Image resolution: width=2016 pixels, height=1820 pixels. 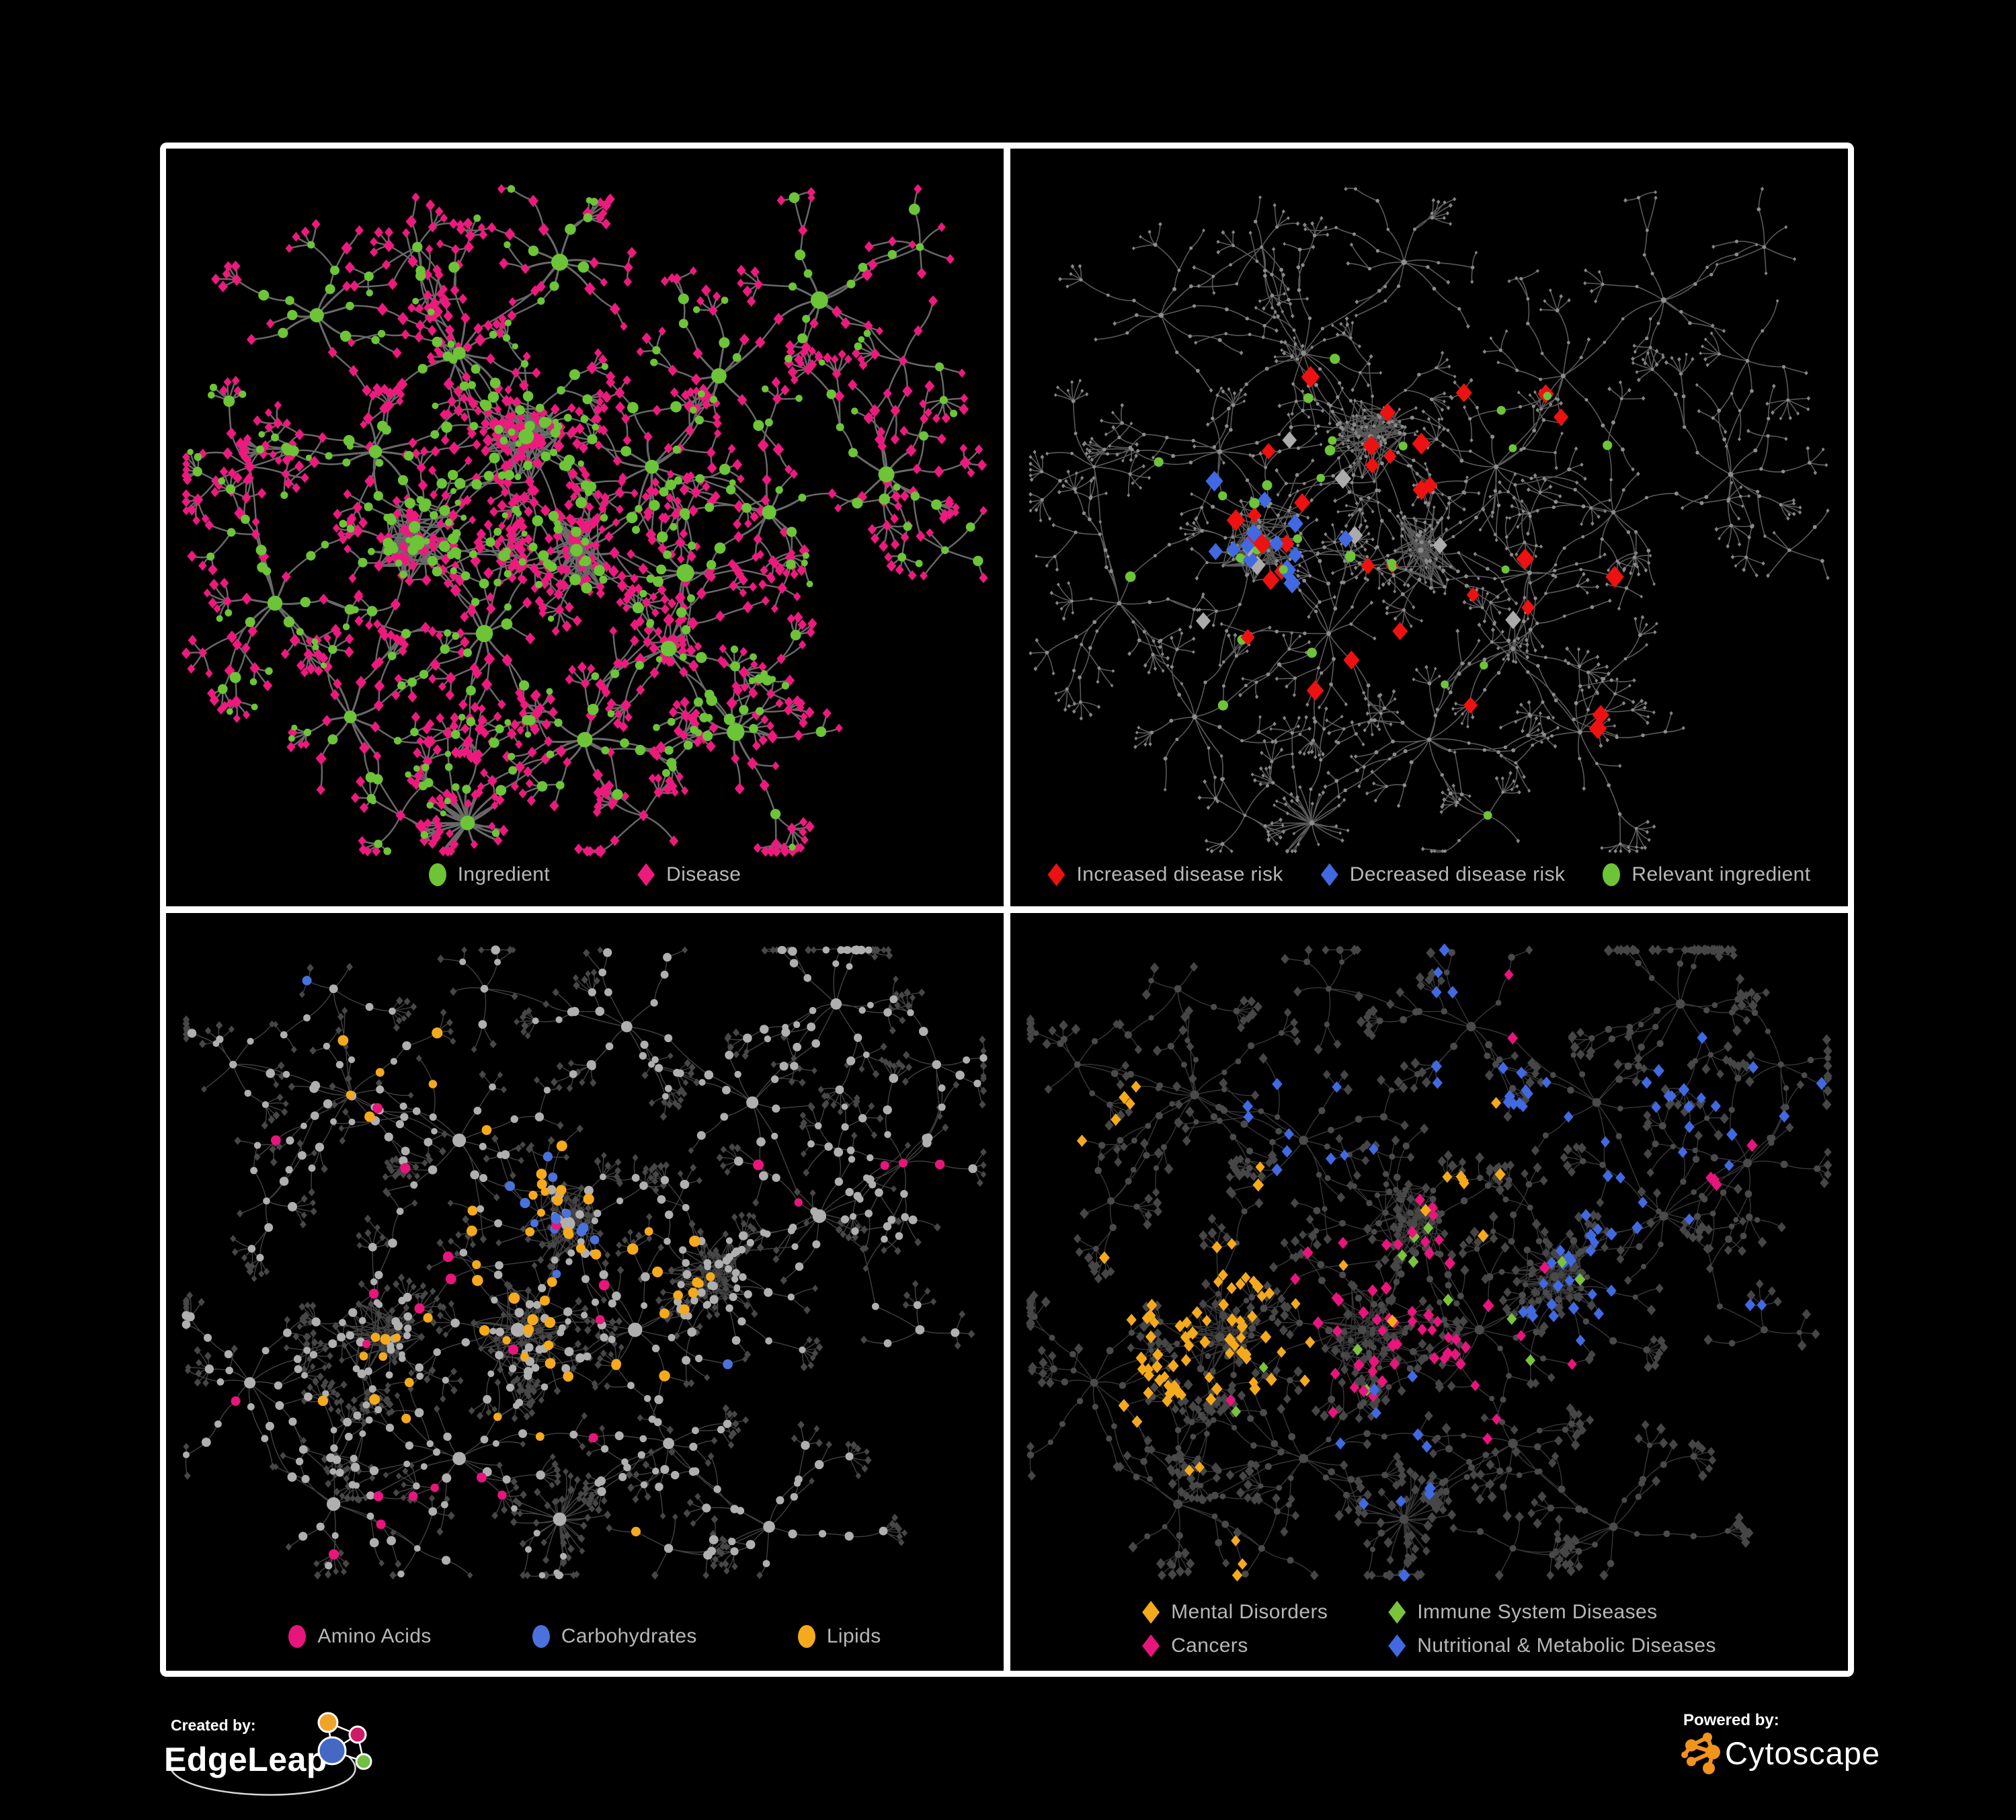 I want to click on edgeleap-network-icon, so click(x=344, y=1741).